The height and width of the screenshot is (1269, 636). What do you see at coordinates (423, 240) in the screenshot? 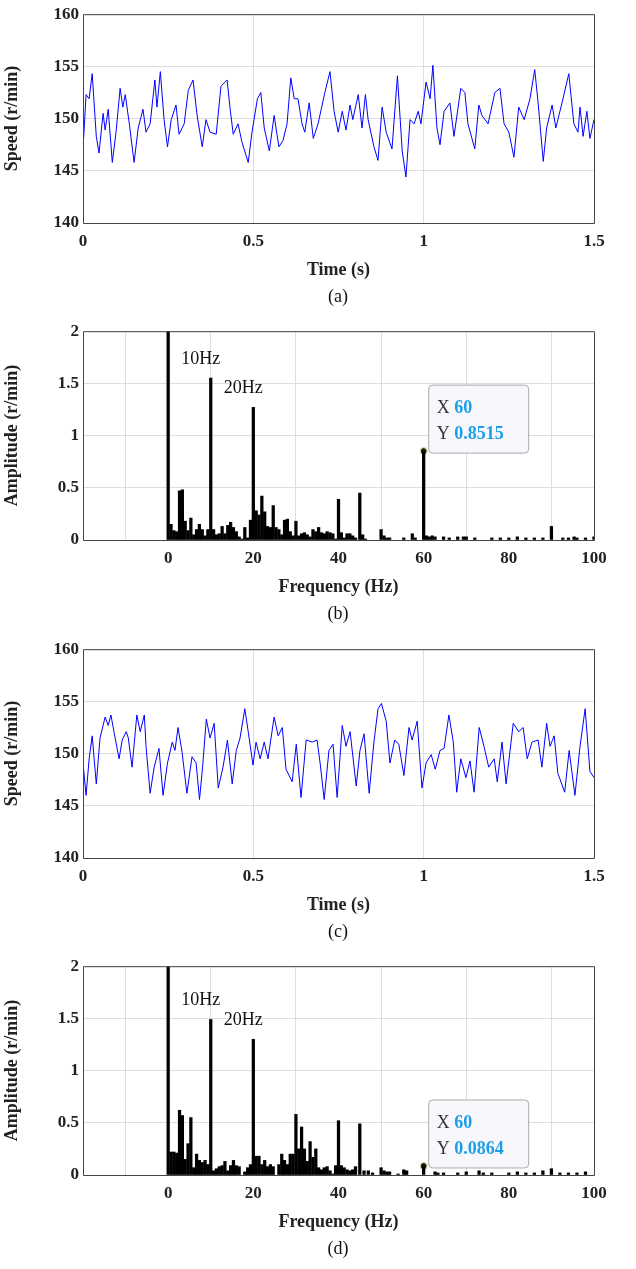
I see `x-tick-label: 1` at bounding box center [423, 240].